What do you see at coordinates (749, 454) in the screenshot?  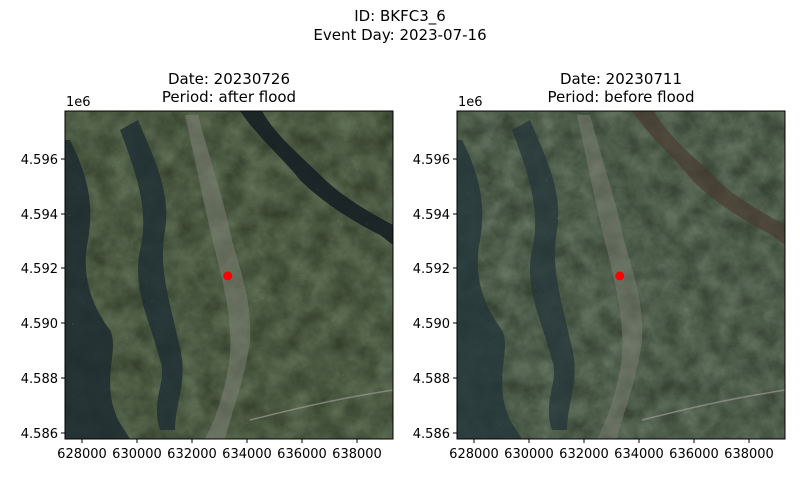 I see `right-x-tick-label: 638000` at bounding box center [749, 454].